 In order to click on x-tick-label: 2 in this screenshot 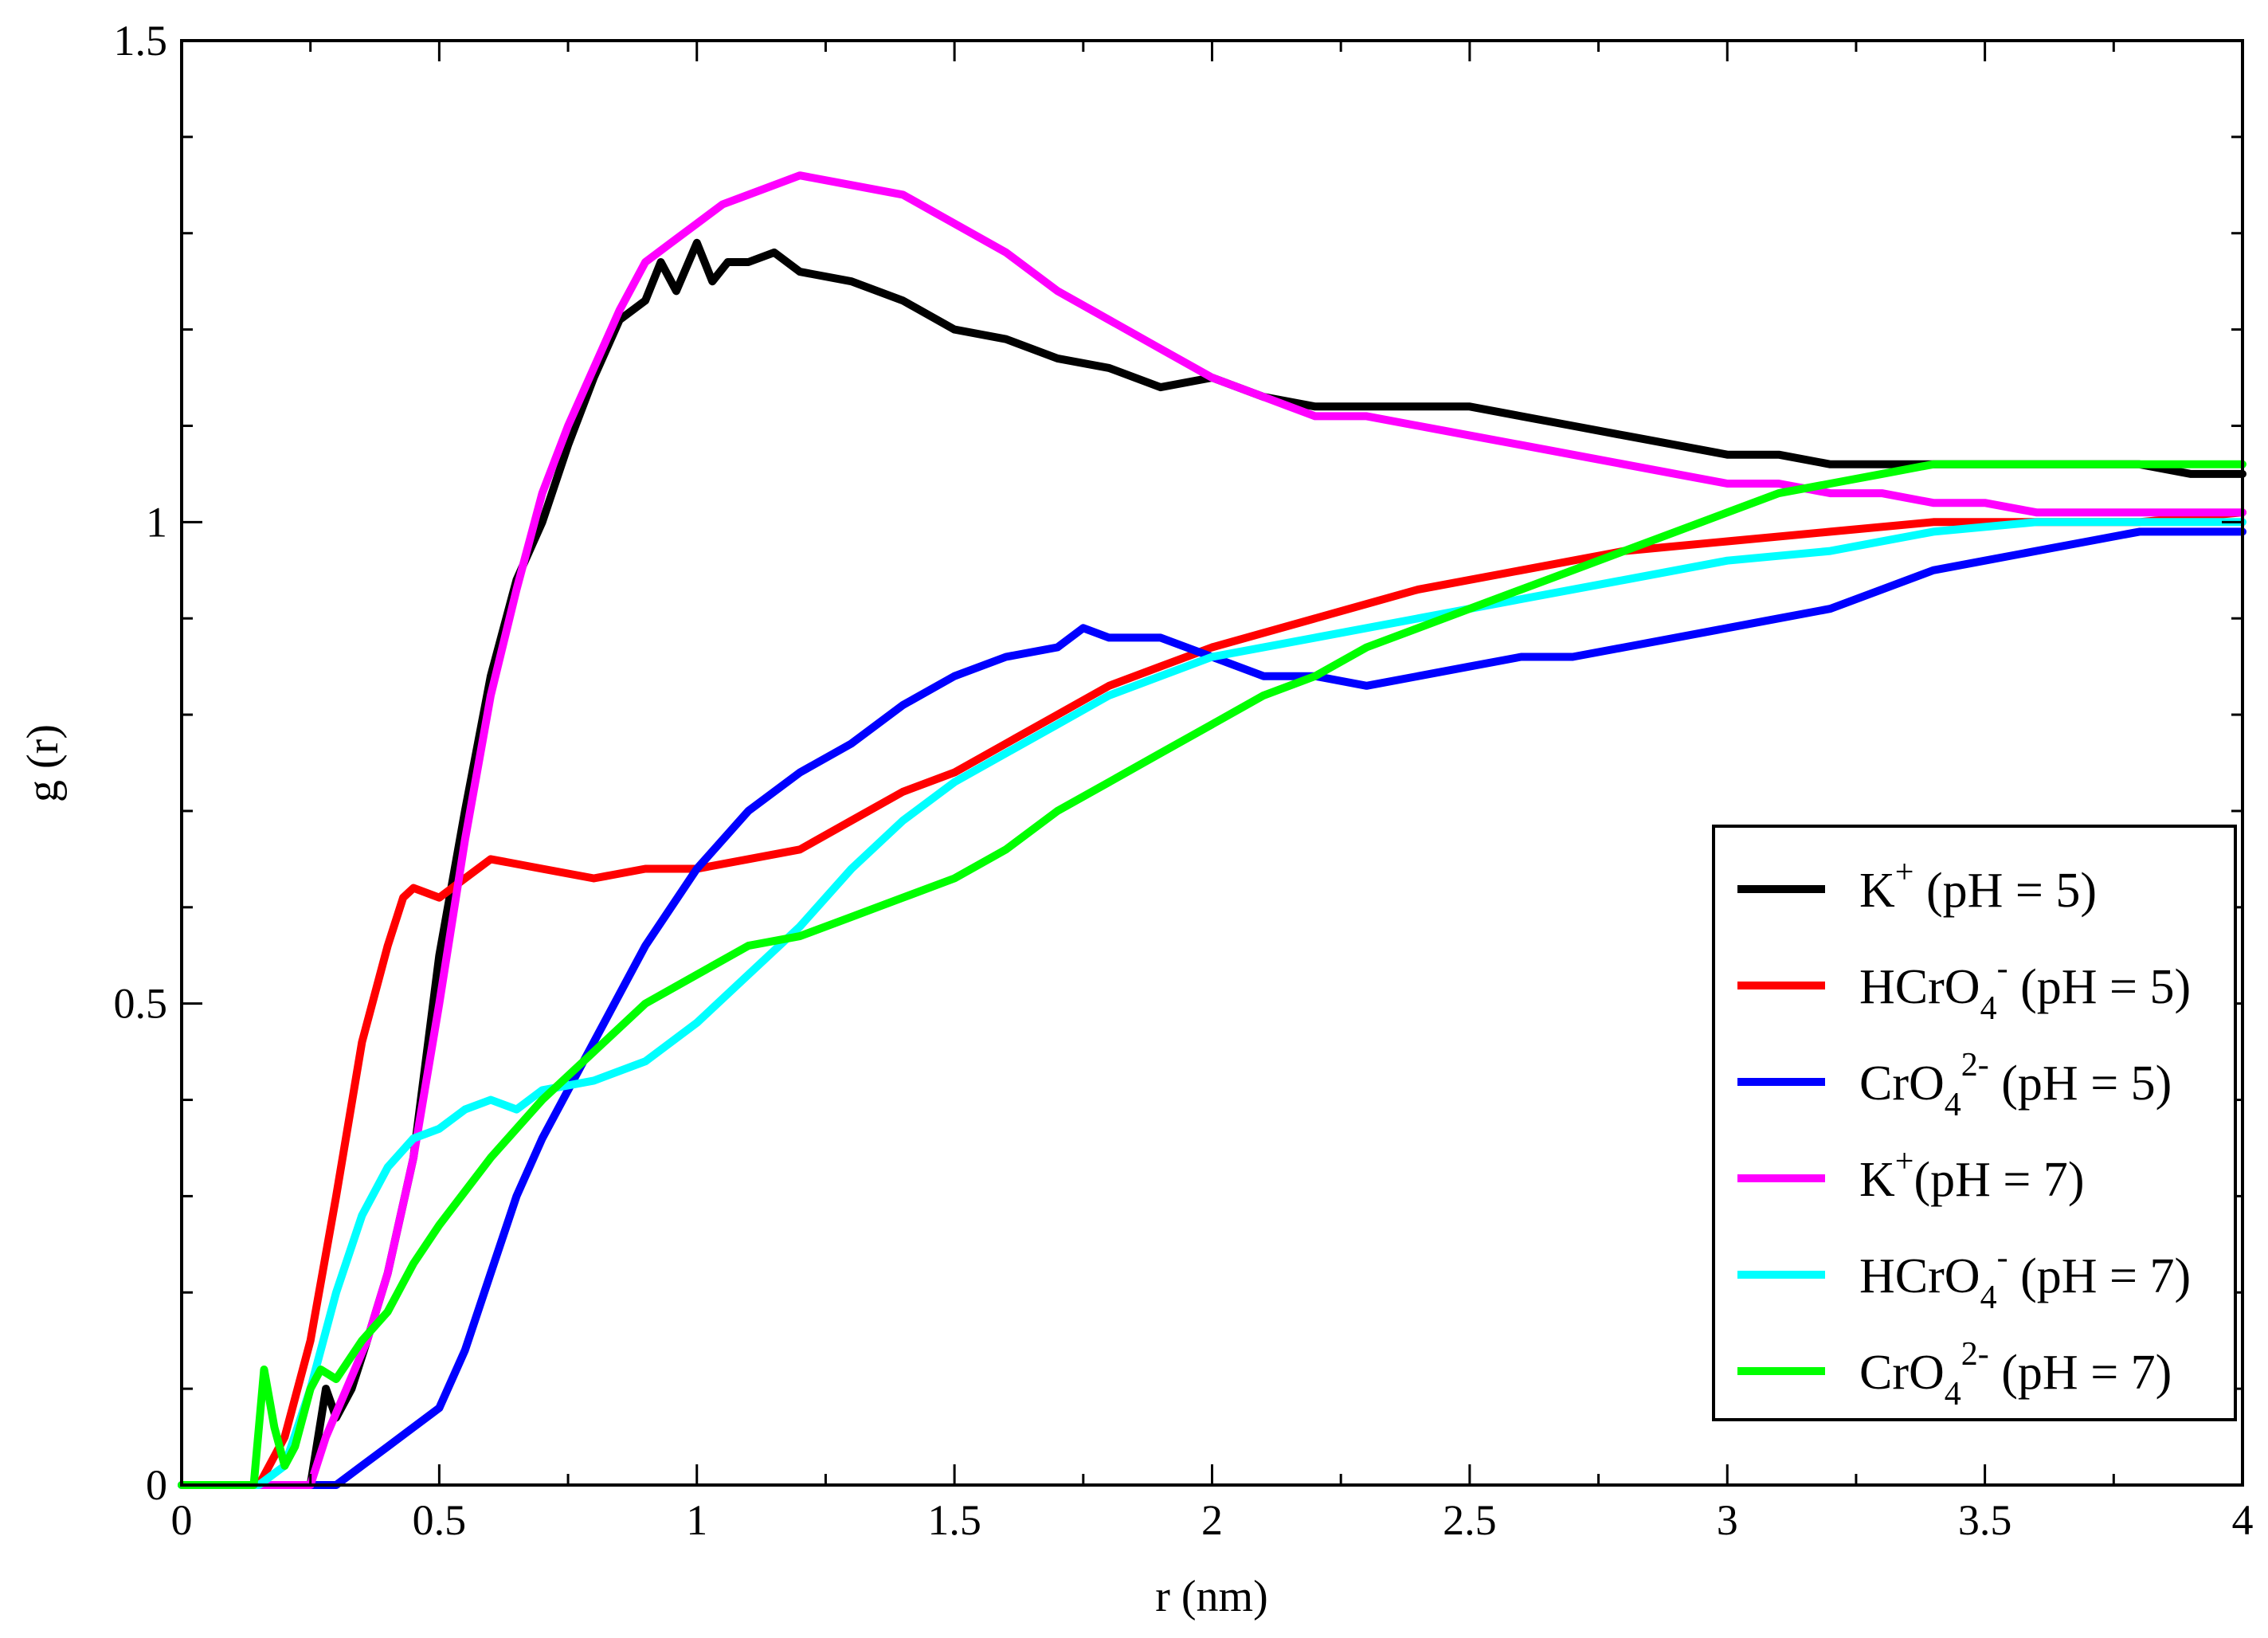, I will do `click(1212, 1520)`.